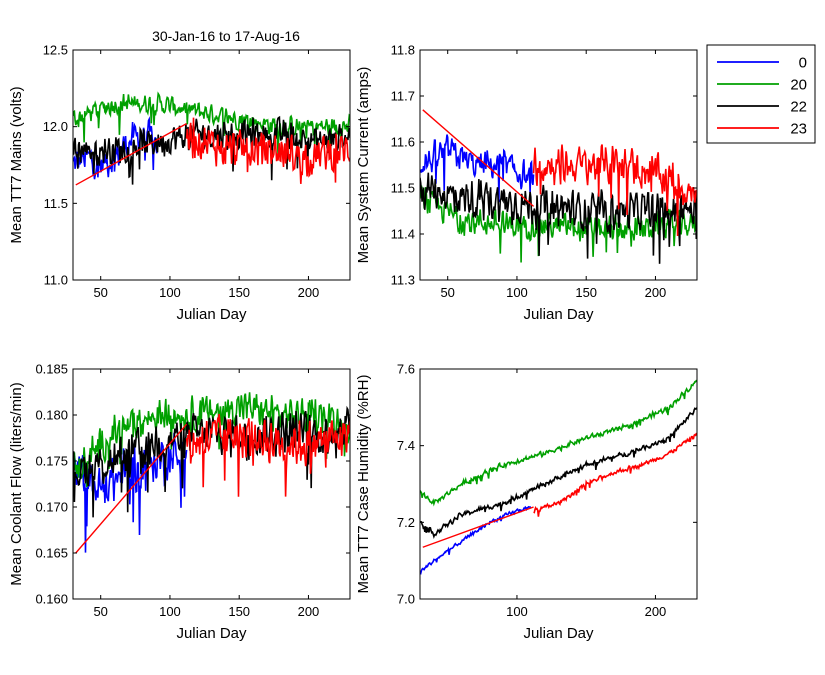  I want to click on y-tick-label: 0.175, so click(51, 461).